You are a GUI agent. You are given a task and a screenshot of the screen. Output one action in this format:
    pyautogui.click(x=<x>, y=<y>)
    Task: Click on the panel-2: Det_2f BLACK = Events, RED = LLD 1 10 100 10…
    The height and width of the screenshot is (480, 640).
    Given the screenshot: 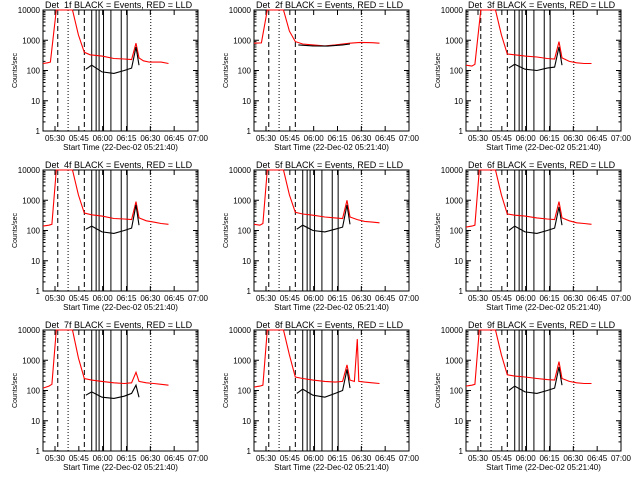 What is the action you would take?
    pyautogui.click(x=321, y=76)
    